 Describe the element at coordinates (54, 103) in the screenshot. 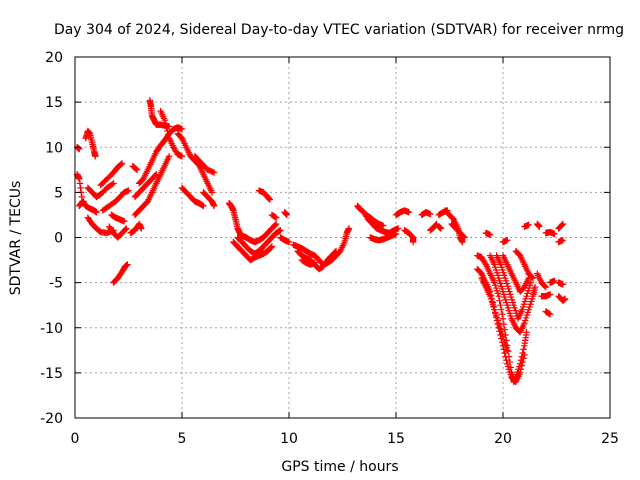

I see `y-tick-label: 15` at that location.